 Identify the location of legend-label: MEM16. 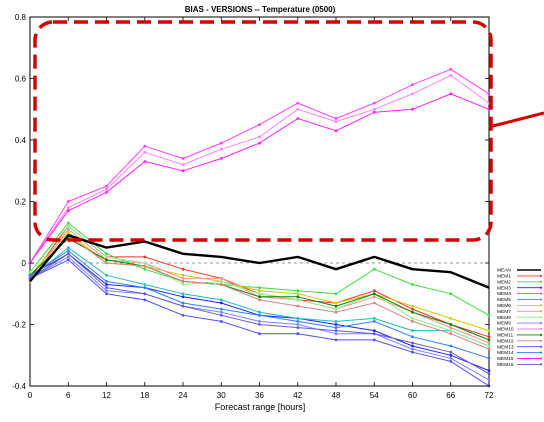
(505, 365).